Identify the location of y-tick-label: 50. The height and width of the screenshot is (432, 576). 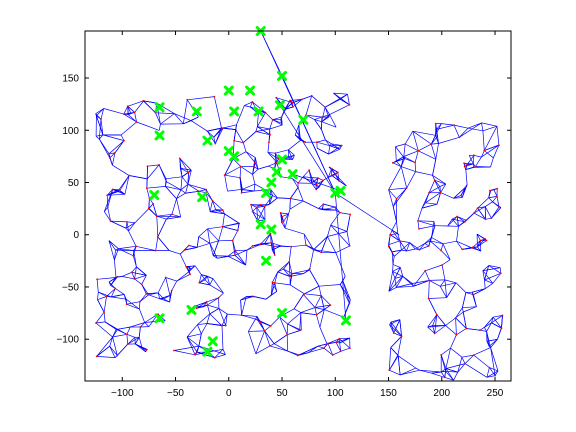
(74, 183).